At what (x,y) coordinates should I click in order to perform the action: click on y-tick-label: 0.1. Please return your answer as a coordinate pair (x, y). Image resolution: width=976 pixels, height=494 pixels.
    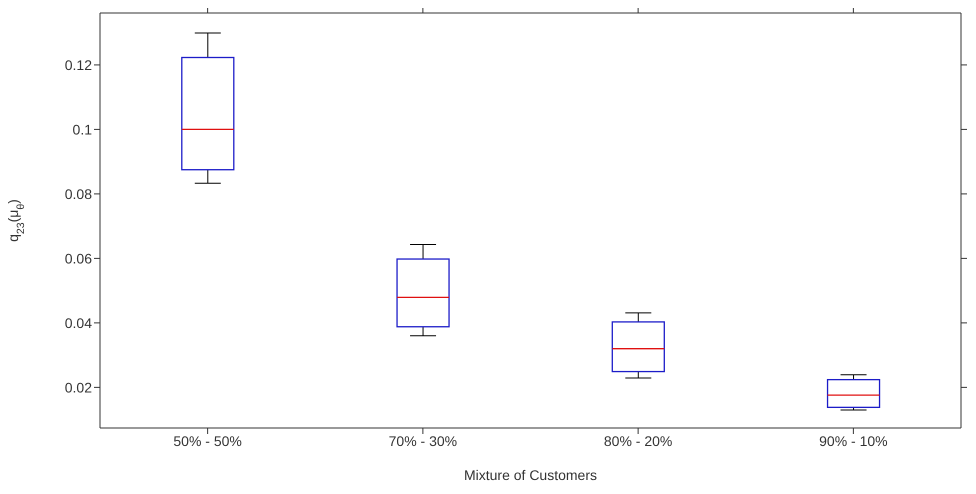
    Looking at the image, I should click on (82, 129).